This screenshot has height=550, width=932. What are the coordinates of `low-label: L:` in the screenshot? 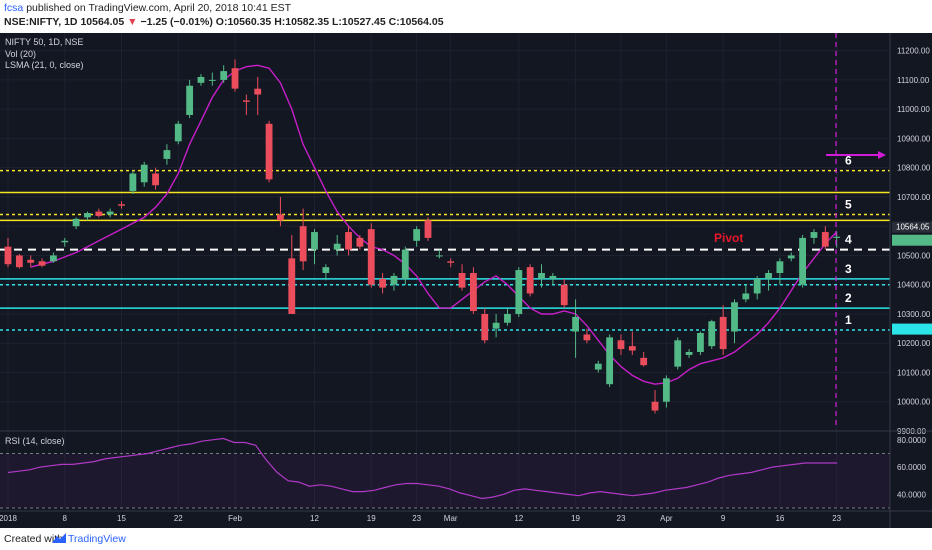 It's located at (337, 22).